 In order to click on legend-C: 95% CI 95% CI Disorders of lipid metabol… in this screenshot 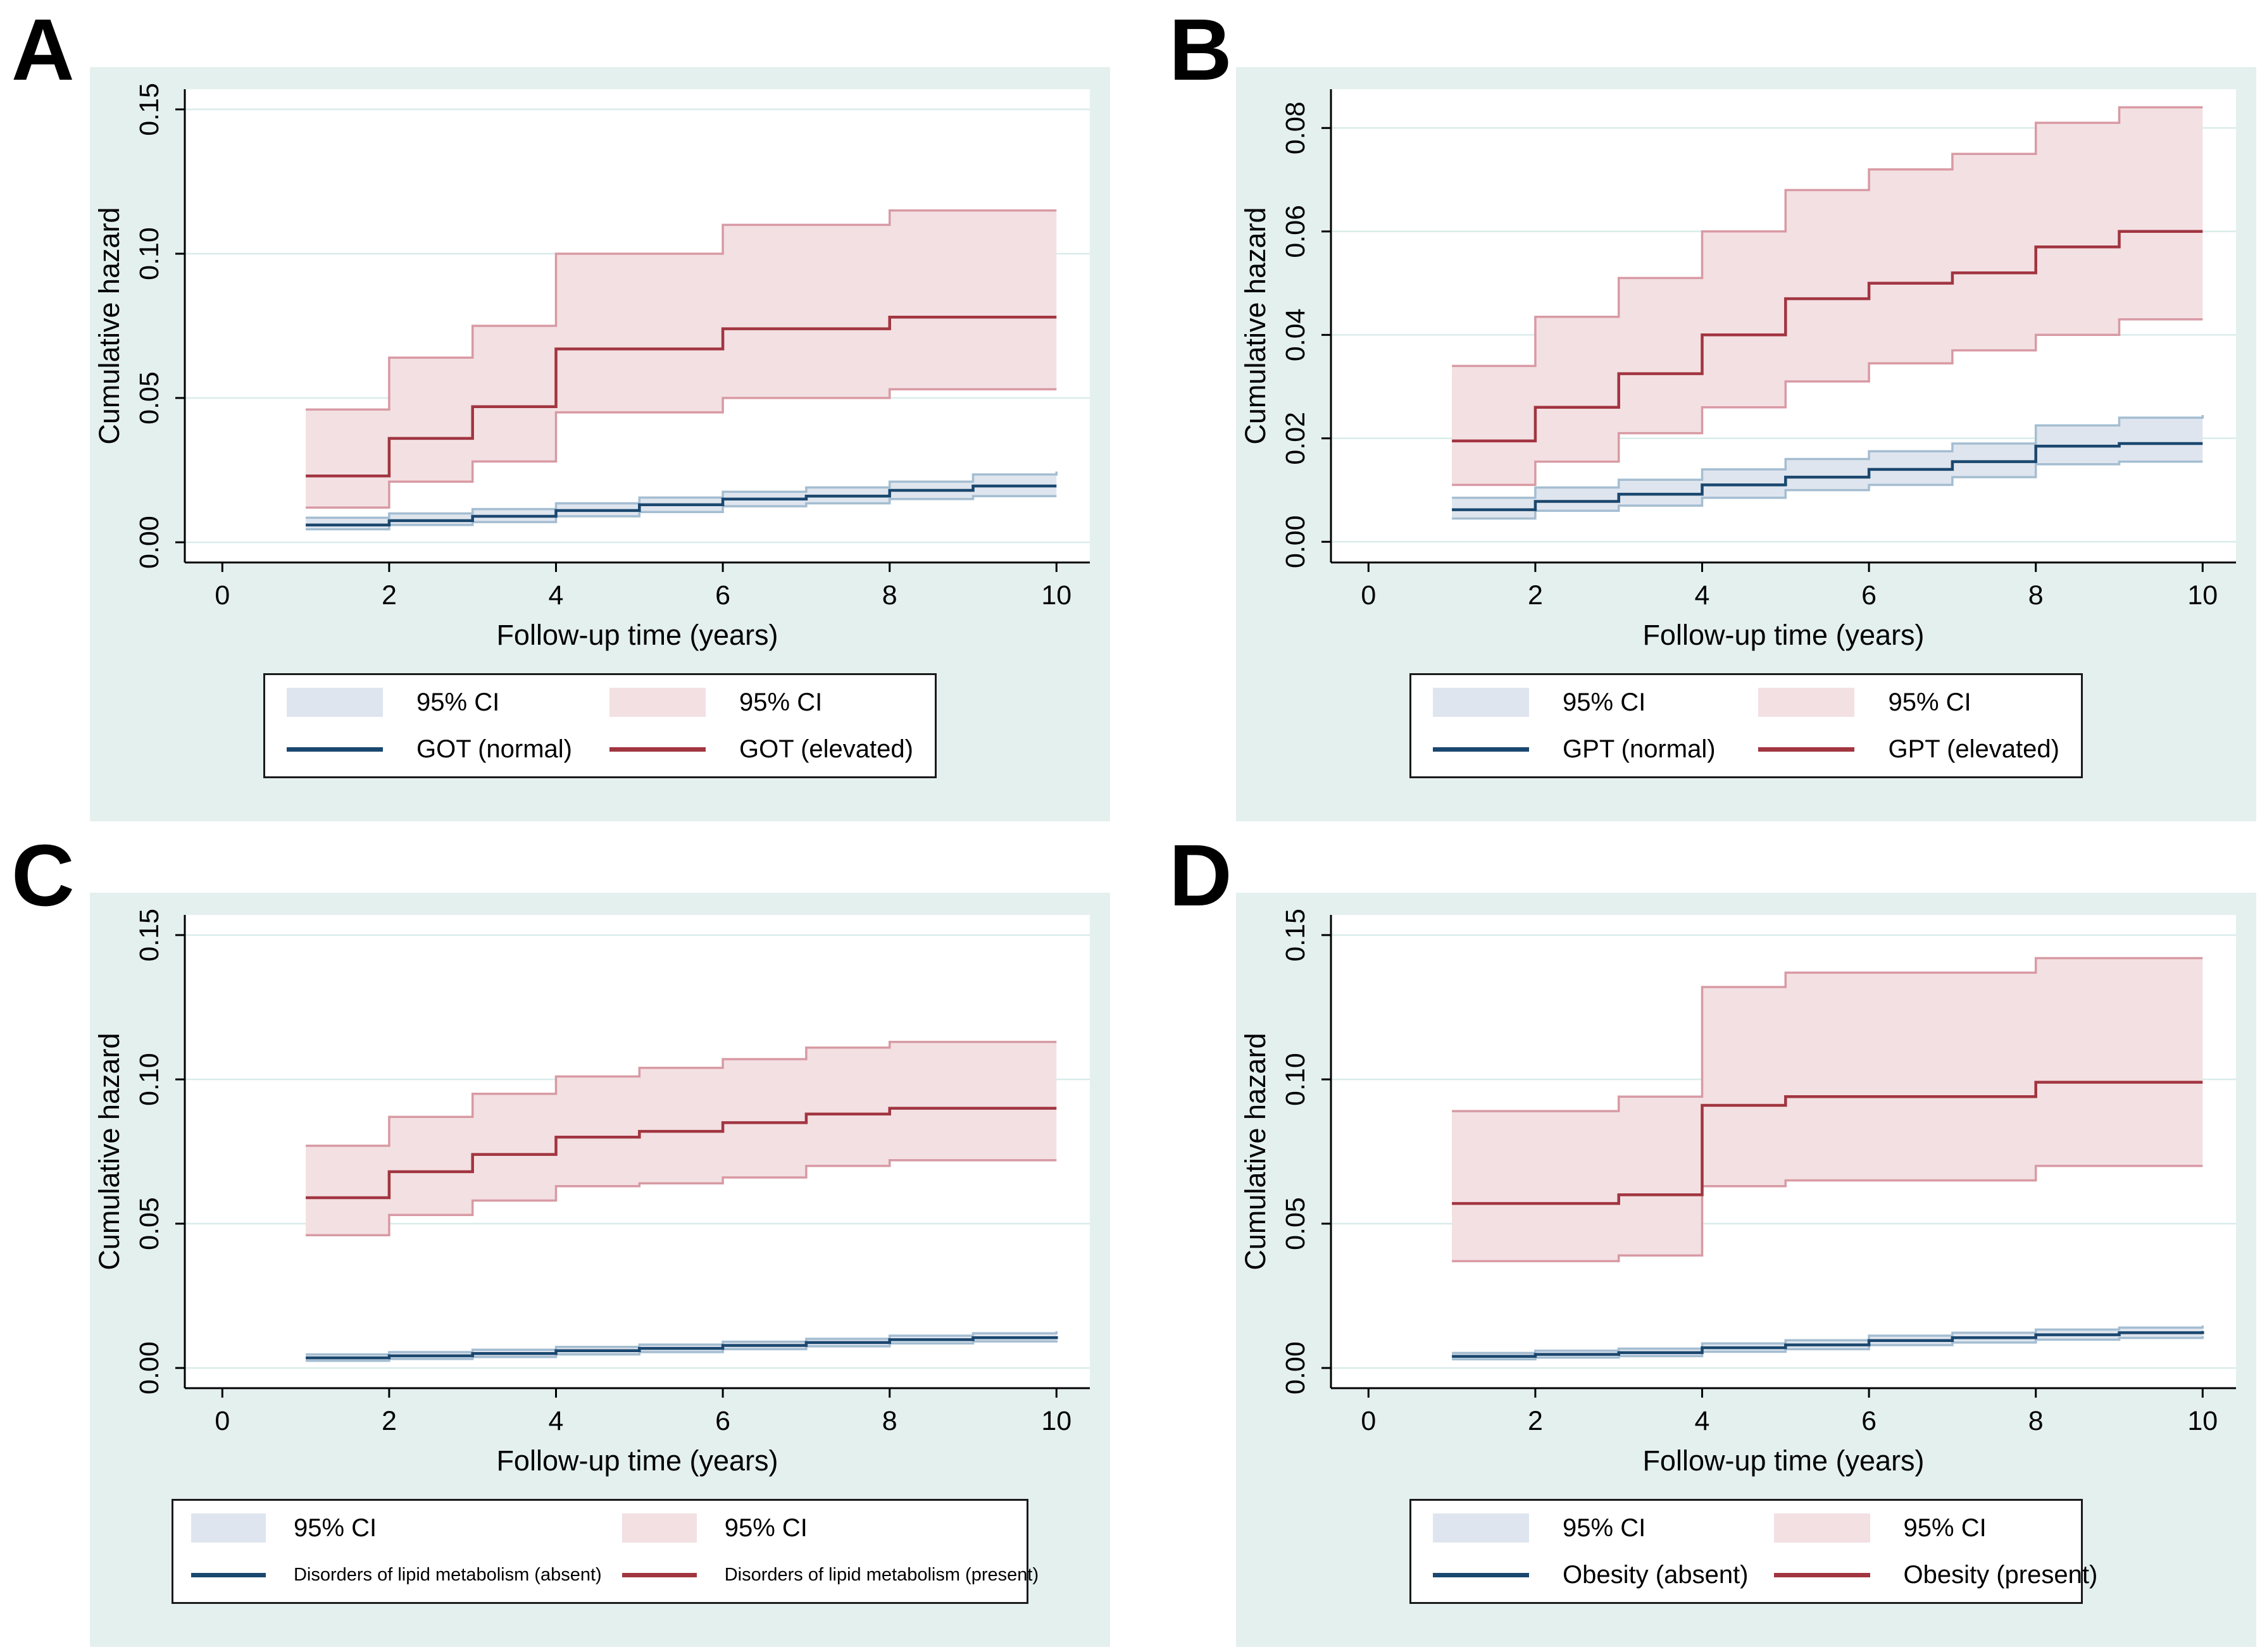, I will do `click(605, 1551)`.